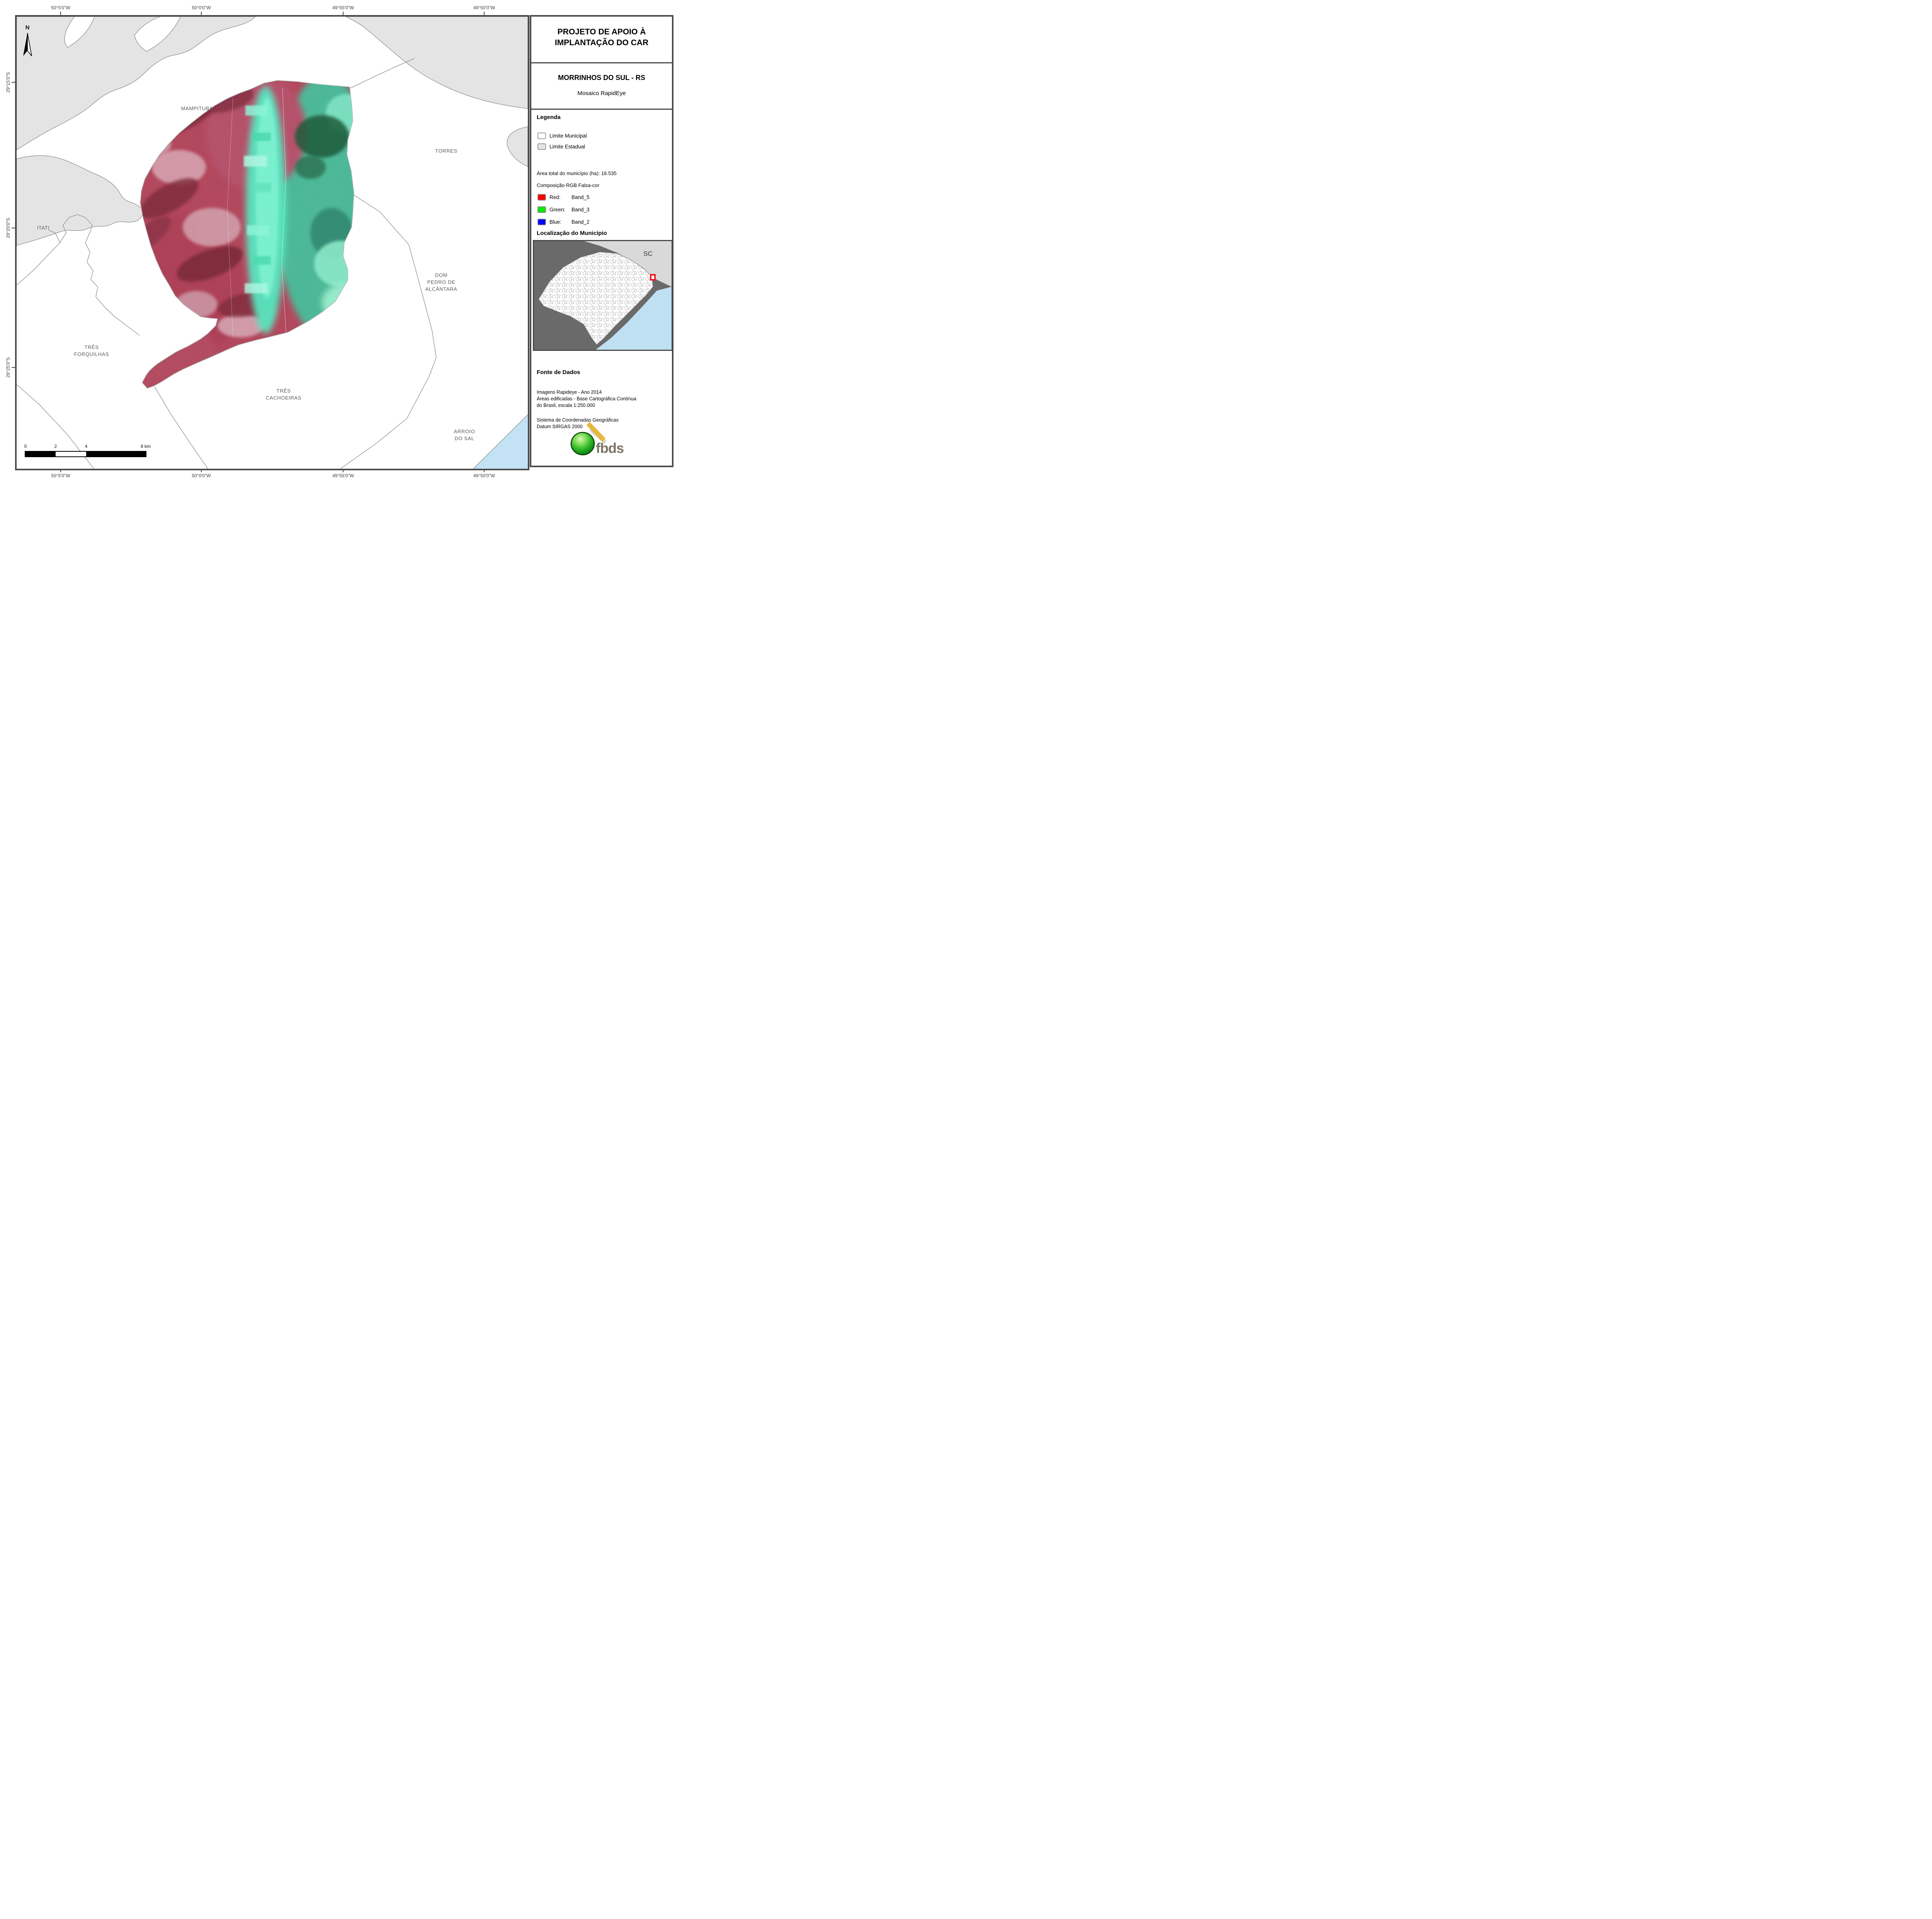 The width and height of the screenshot is (1932, 1919). I want to click on sc-state-polygon, so click(628, 264).